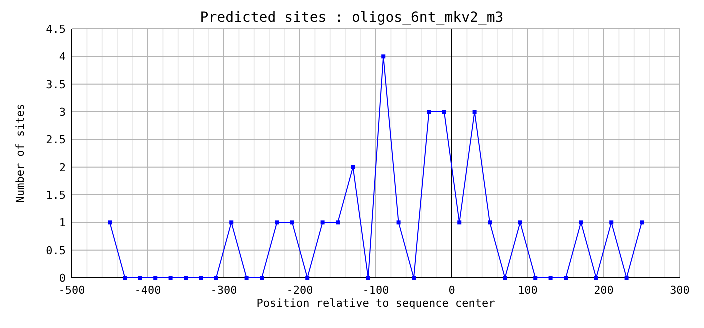  What do you see at coordinates (56, 85) in the screenshot?
I see `y-tick-label: 3.5` at bounding box center [56, 85].